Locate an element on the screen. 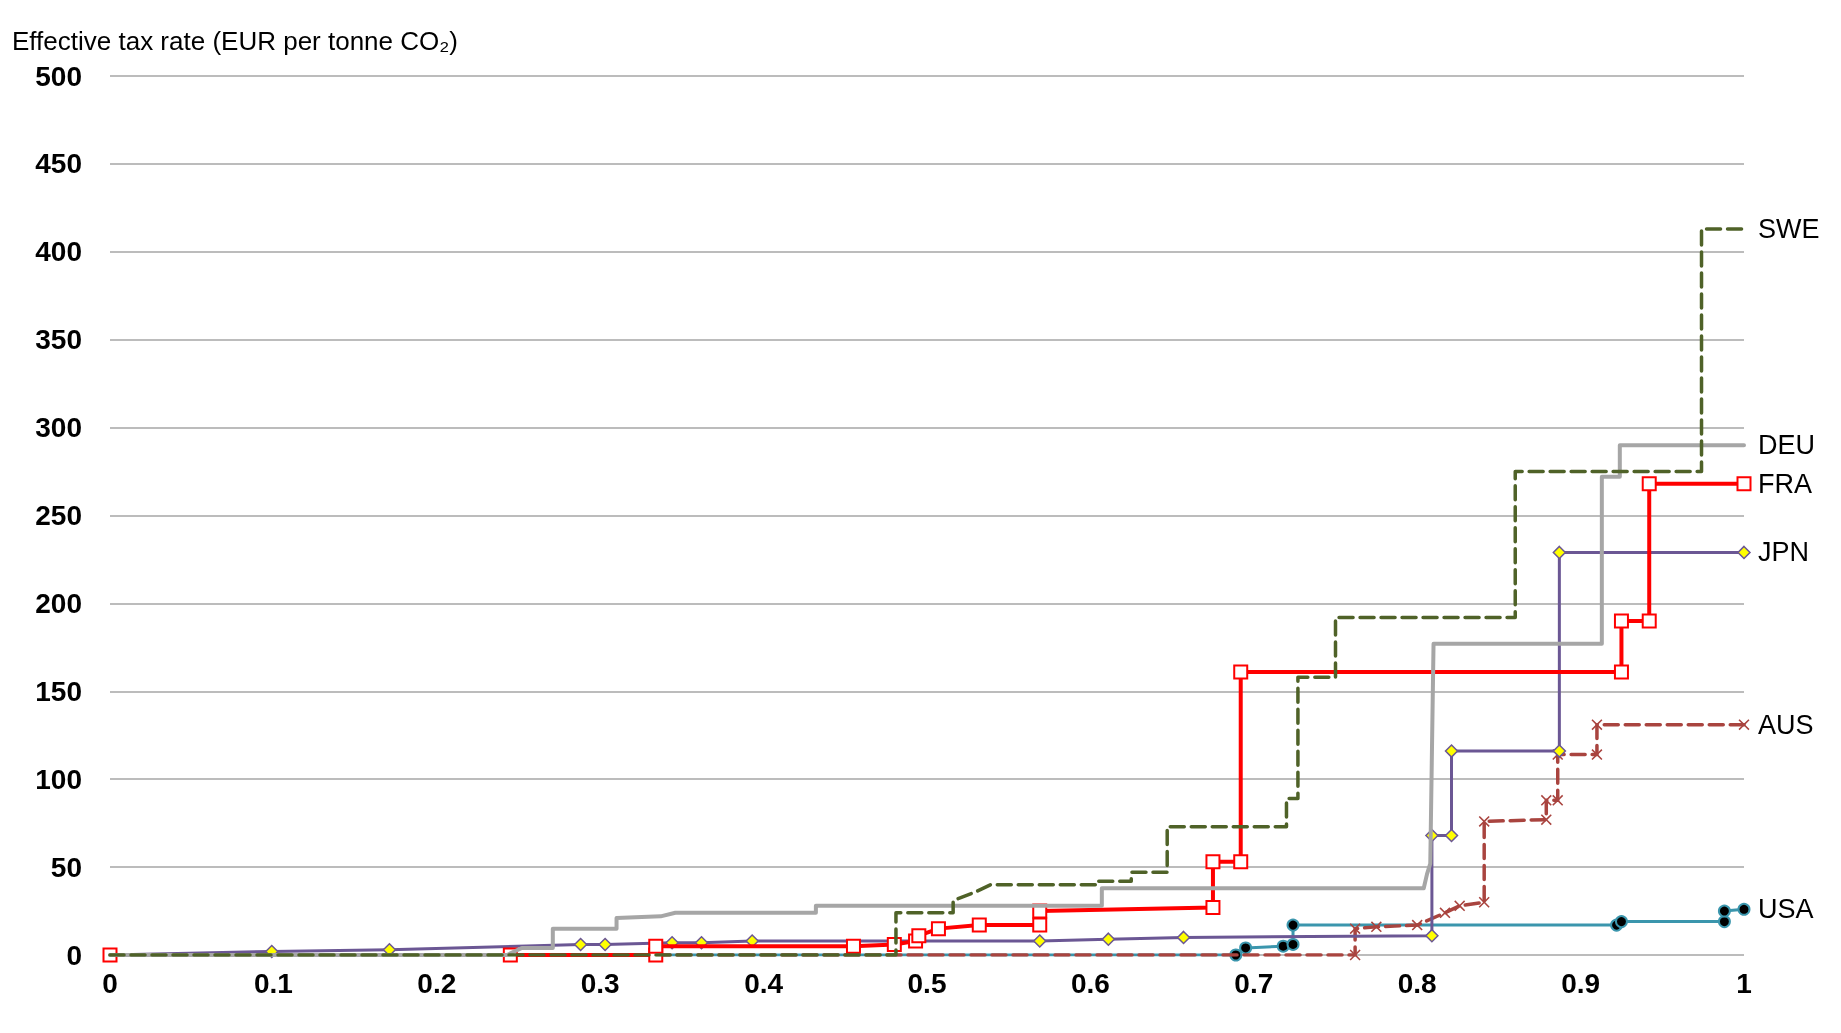 The height and width of the screenshot is (1033, 1841). x-tick-label: 0.8 is located at coordinates (1417, 983).